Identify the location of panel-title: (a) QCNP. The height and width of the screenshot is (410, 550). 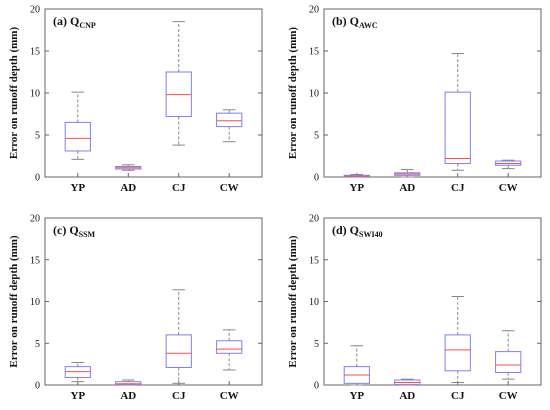
(74, 22).